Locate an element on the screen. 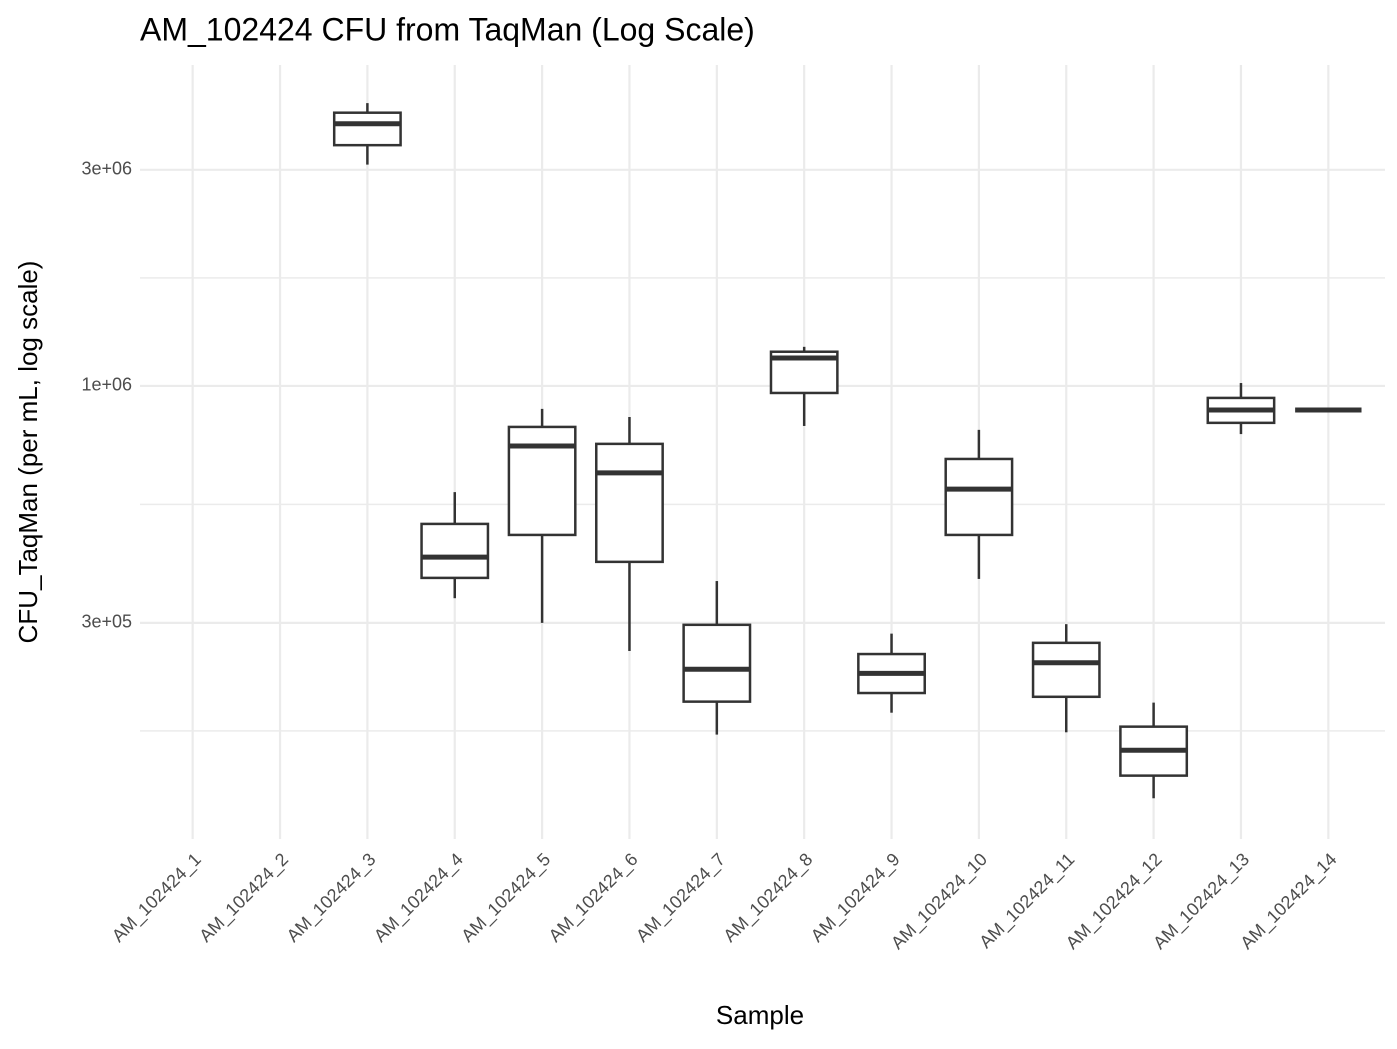 This screenshot has height=1049, width=1397. y-axis-title: CFU_TaqMan (per mL, log scale) is located at coordinates (28, 452).